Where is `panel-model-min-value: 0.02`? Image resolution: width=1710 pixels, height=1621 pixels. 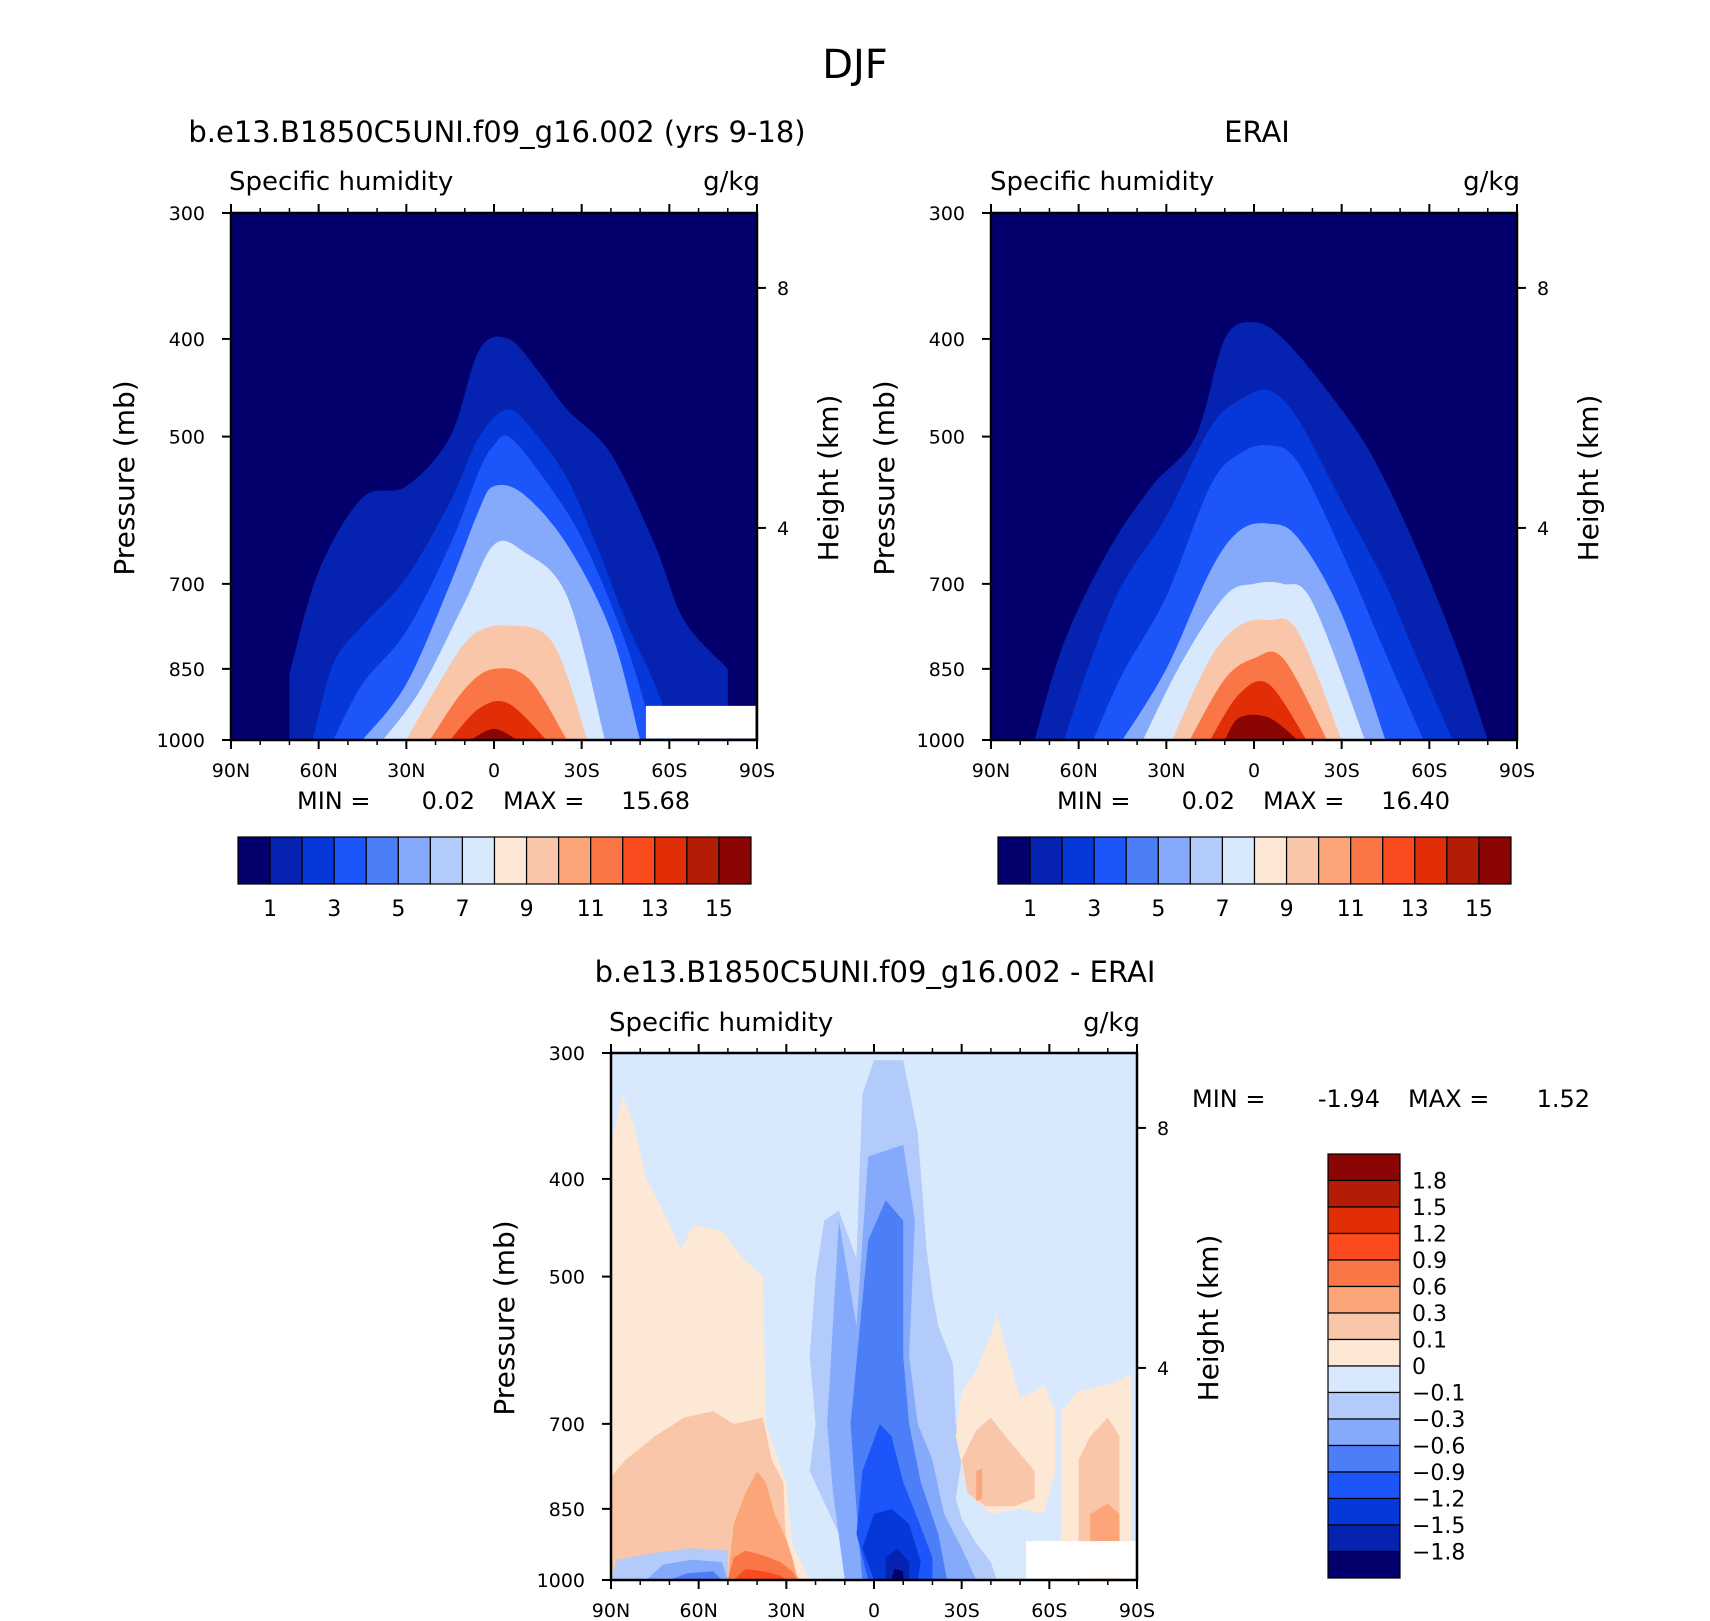 panel-model-min-value: 0.02 is located at coordinates (448, 801).